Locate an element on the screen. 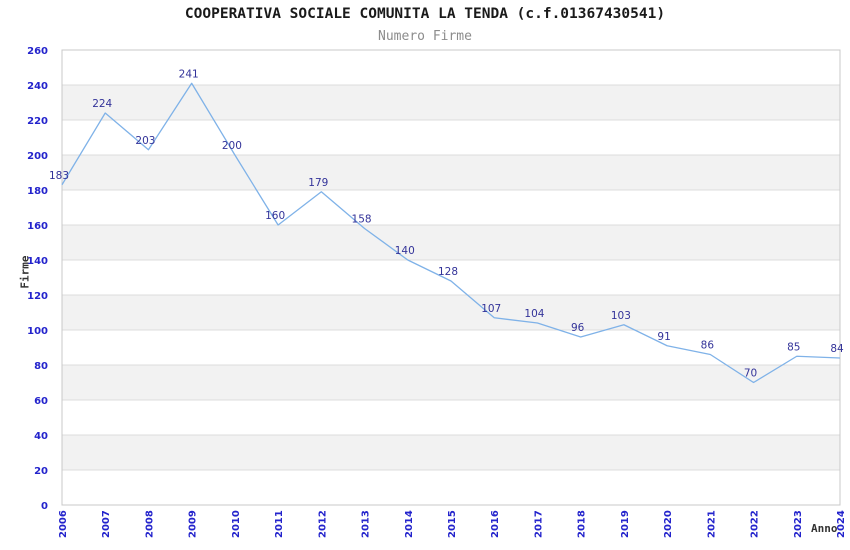 The height and width of the screenshot is (550, 850). x-tick-label: 2011 is located at coordinates (279, 524).